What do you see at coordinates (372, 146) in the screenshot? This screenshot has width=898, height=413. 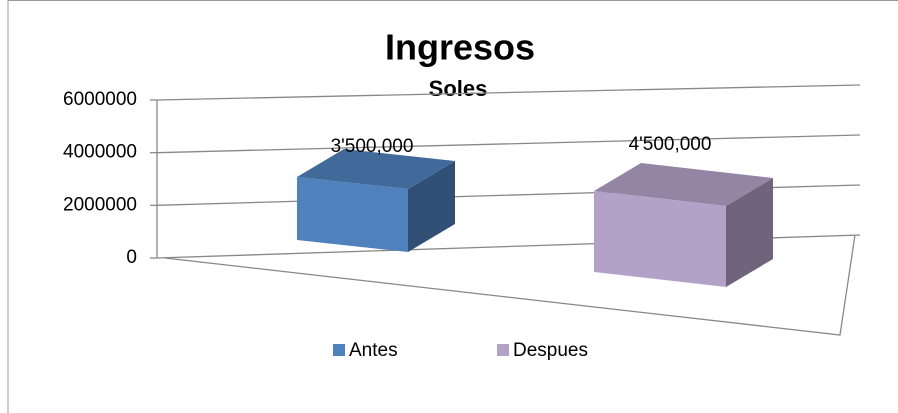 I see `data-label: 3'500,000` at bounding box center [372, 146].